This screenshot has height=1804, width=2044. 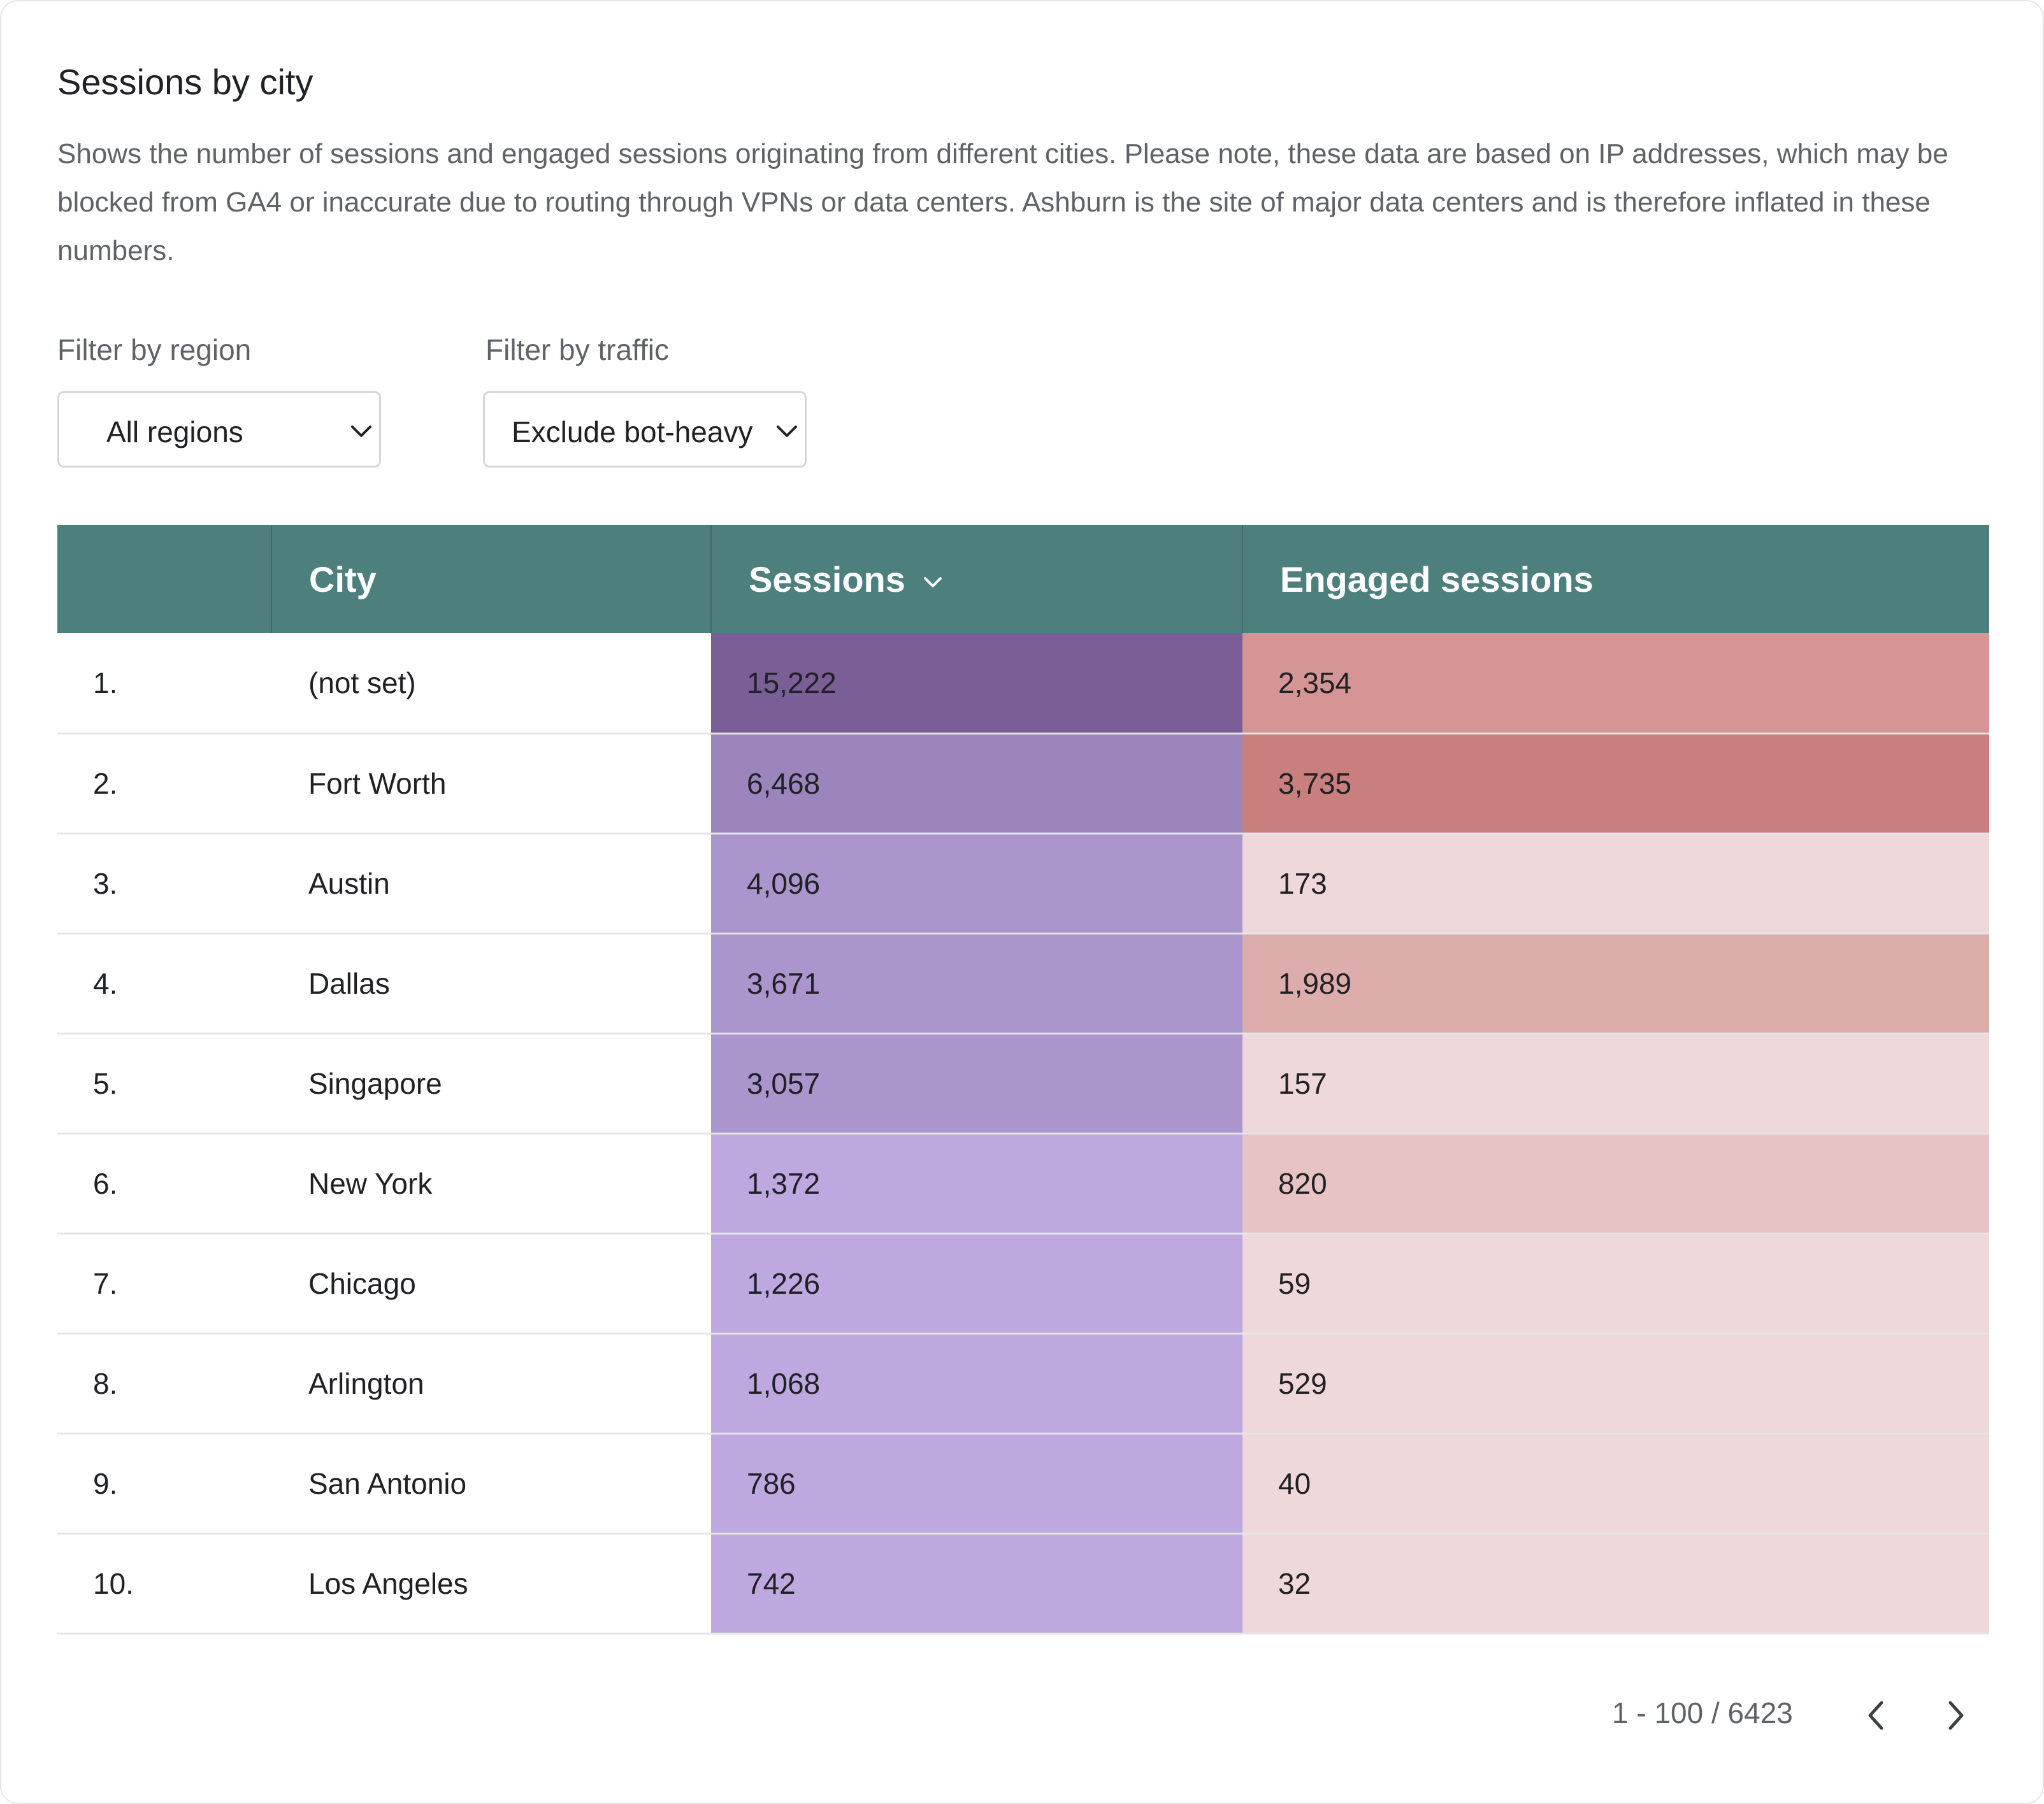 I want to click on engaged-sessions-cell: 40, so click(x=1615, y=1484).